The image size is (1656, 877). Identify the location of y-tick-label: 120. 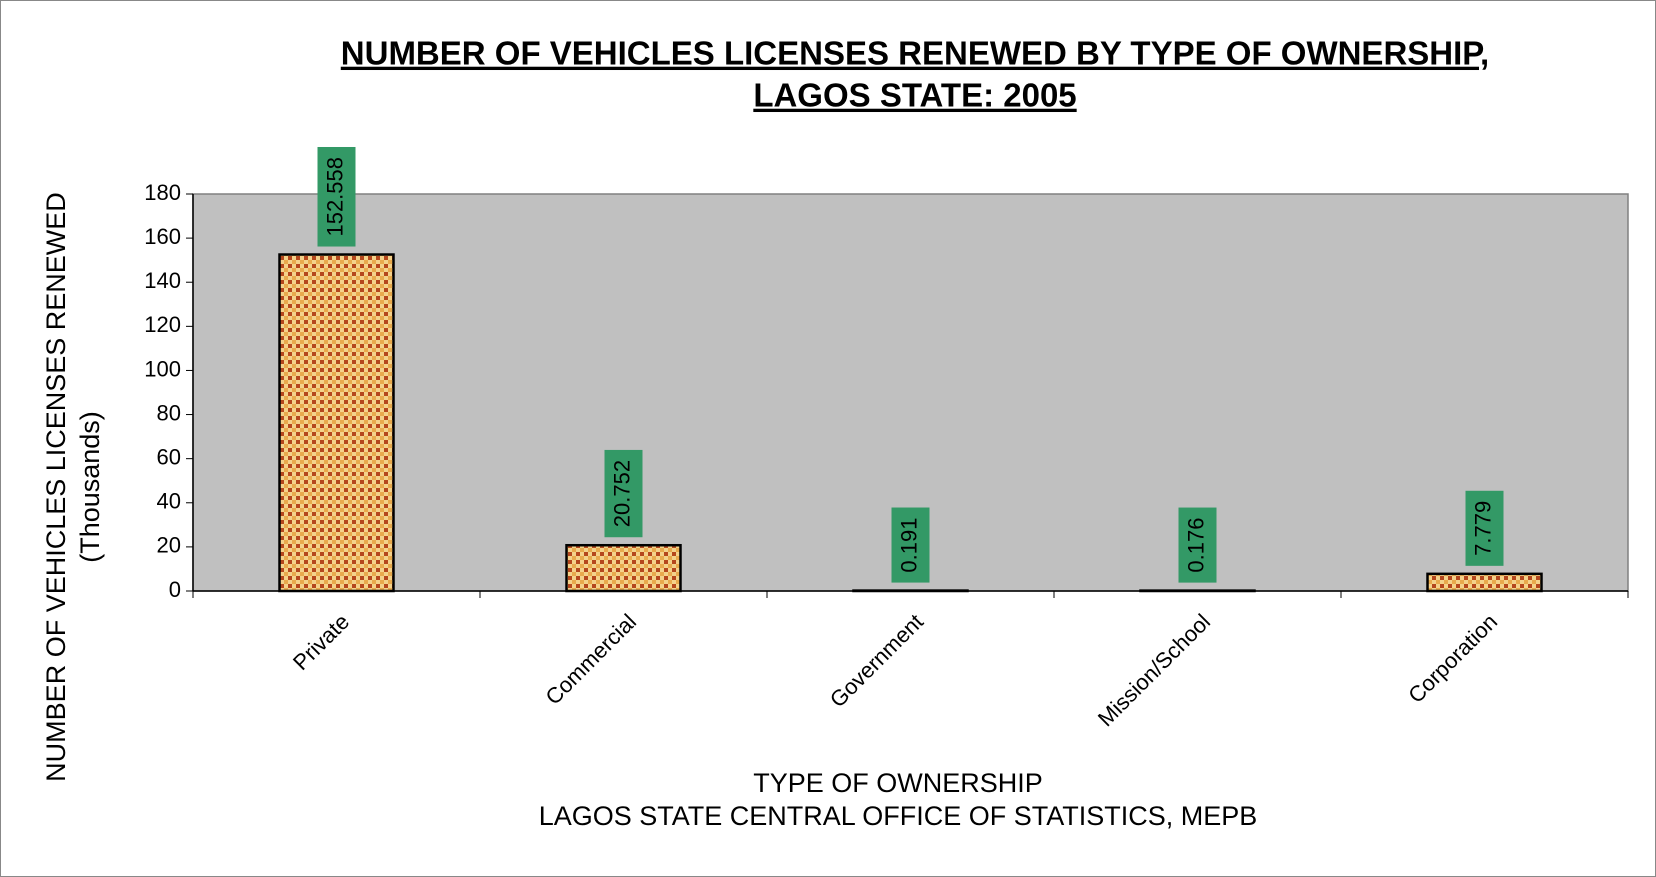
(162, 324).